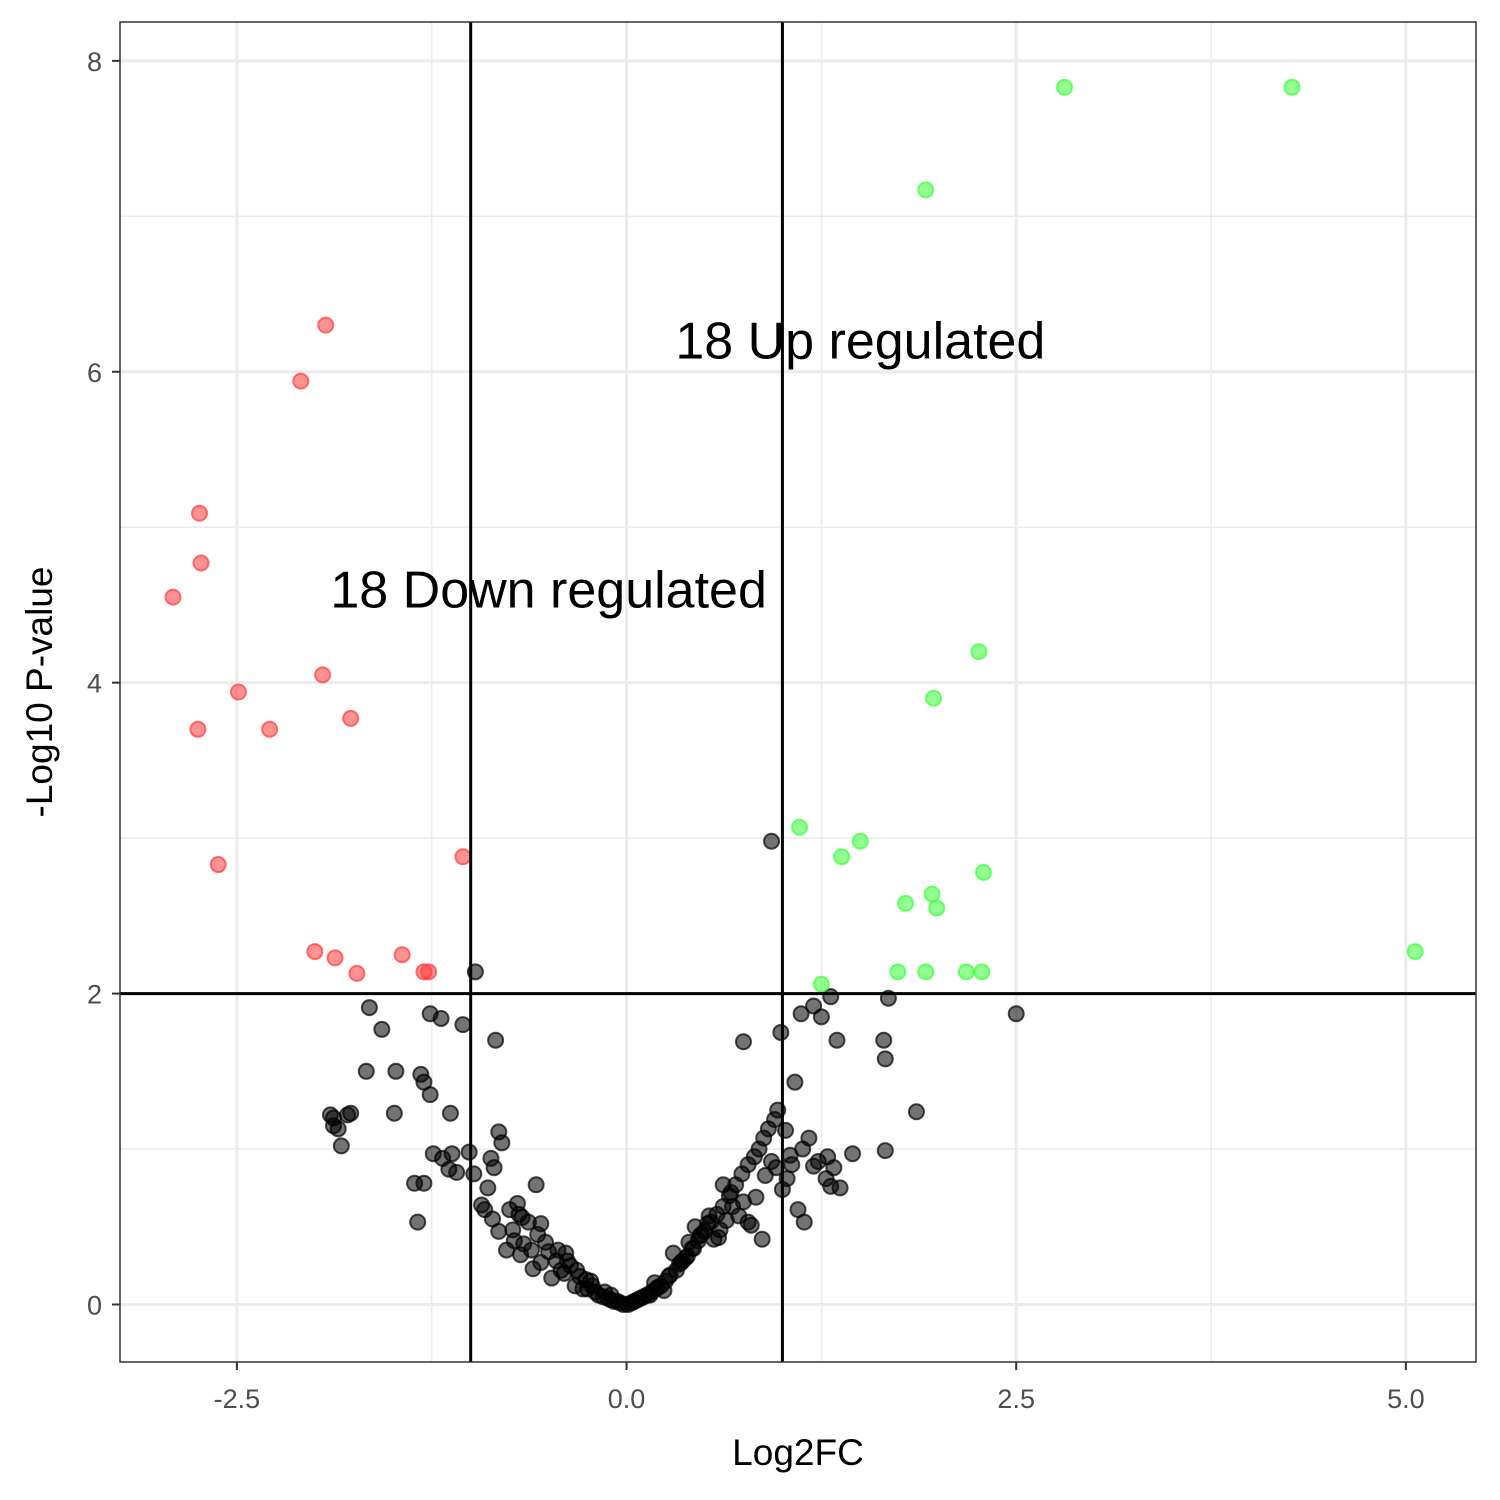  What do you see at coordinates (94, 373) in the screenshot?
I see `y-tick-label-3: 6` at bounding box center [94, 373].